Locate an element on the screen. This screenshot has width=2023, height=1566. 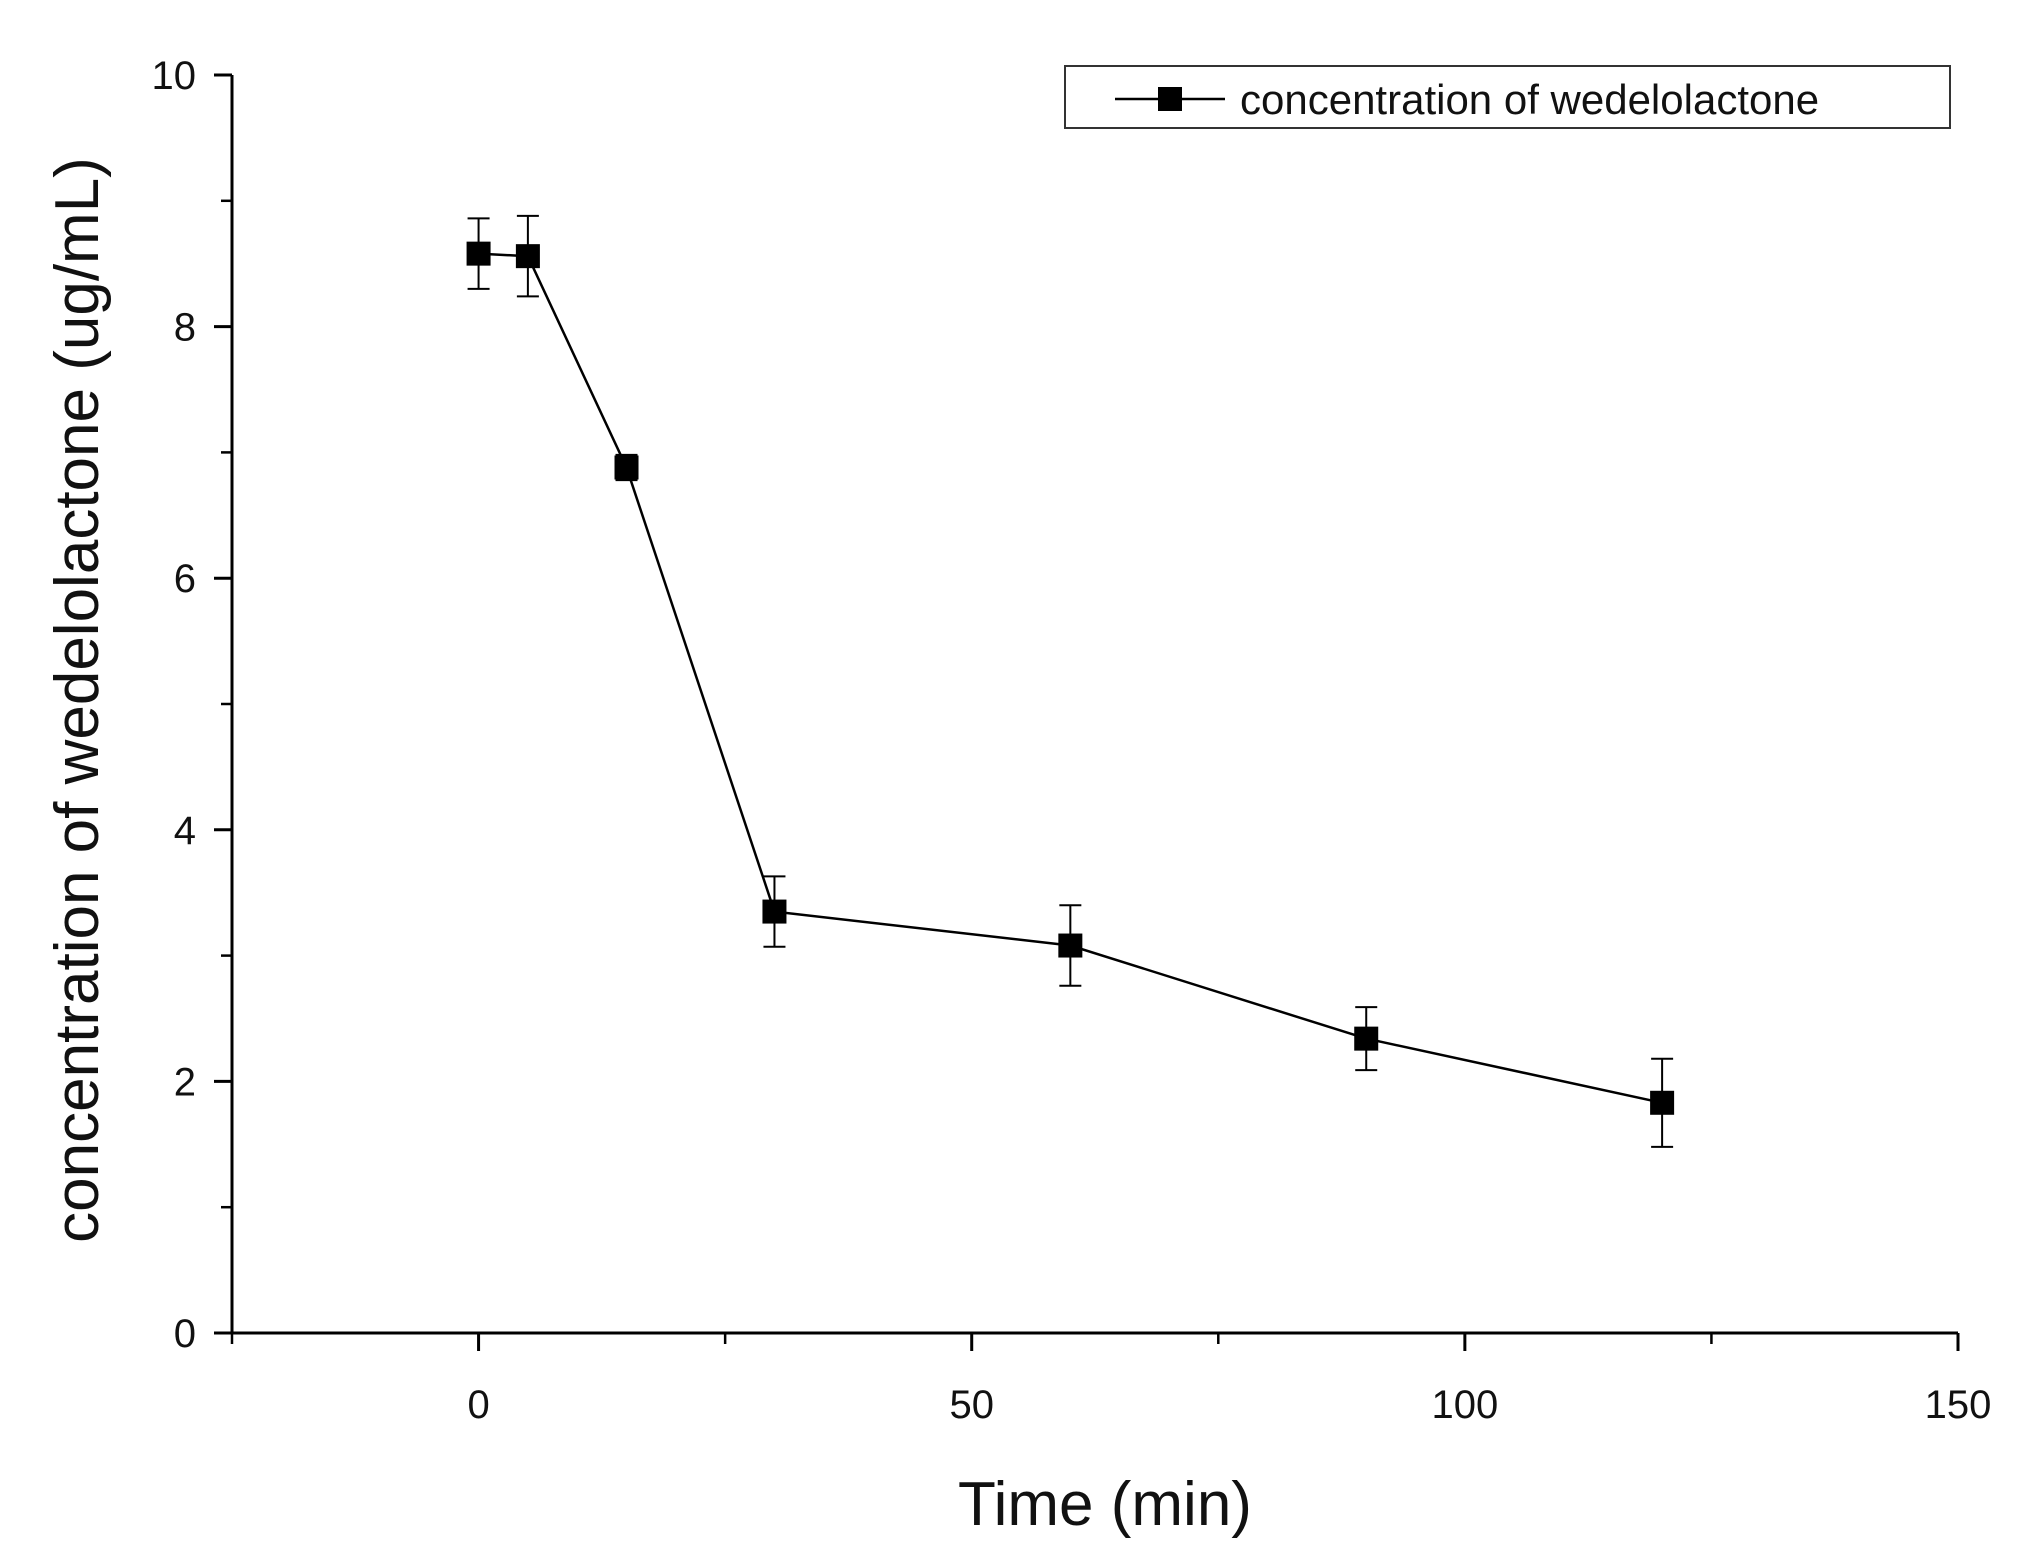
legend: concentration of wedelolactone is located at coordinates (1507, 97).